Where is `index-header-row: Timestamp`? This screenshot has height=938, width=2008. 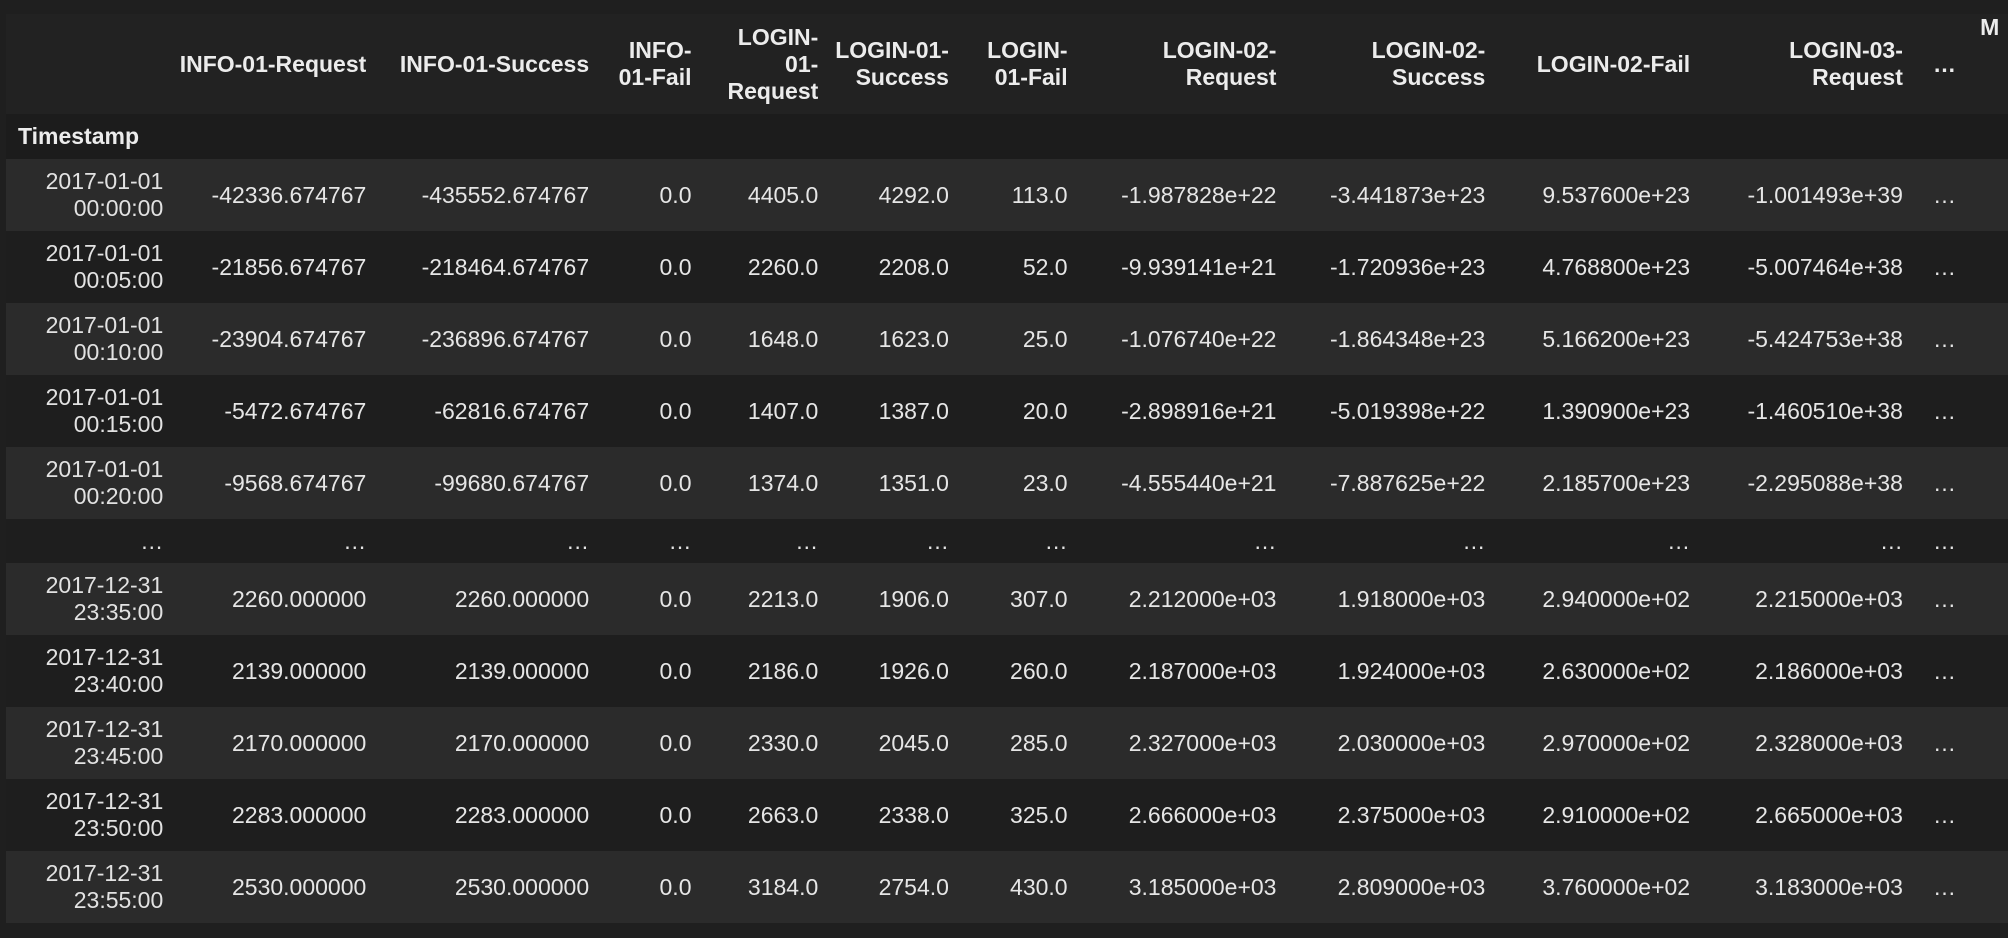 index-header-row: Timestamp is located at coordinates (1007, 136).